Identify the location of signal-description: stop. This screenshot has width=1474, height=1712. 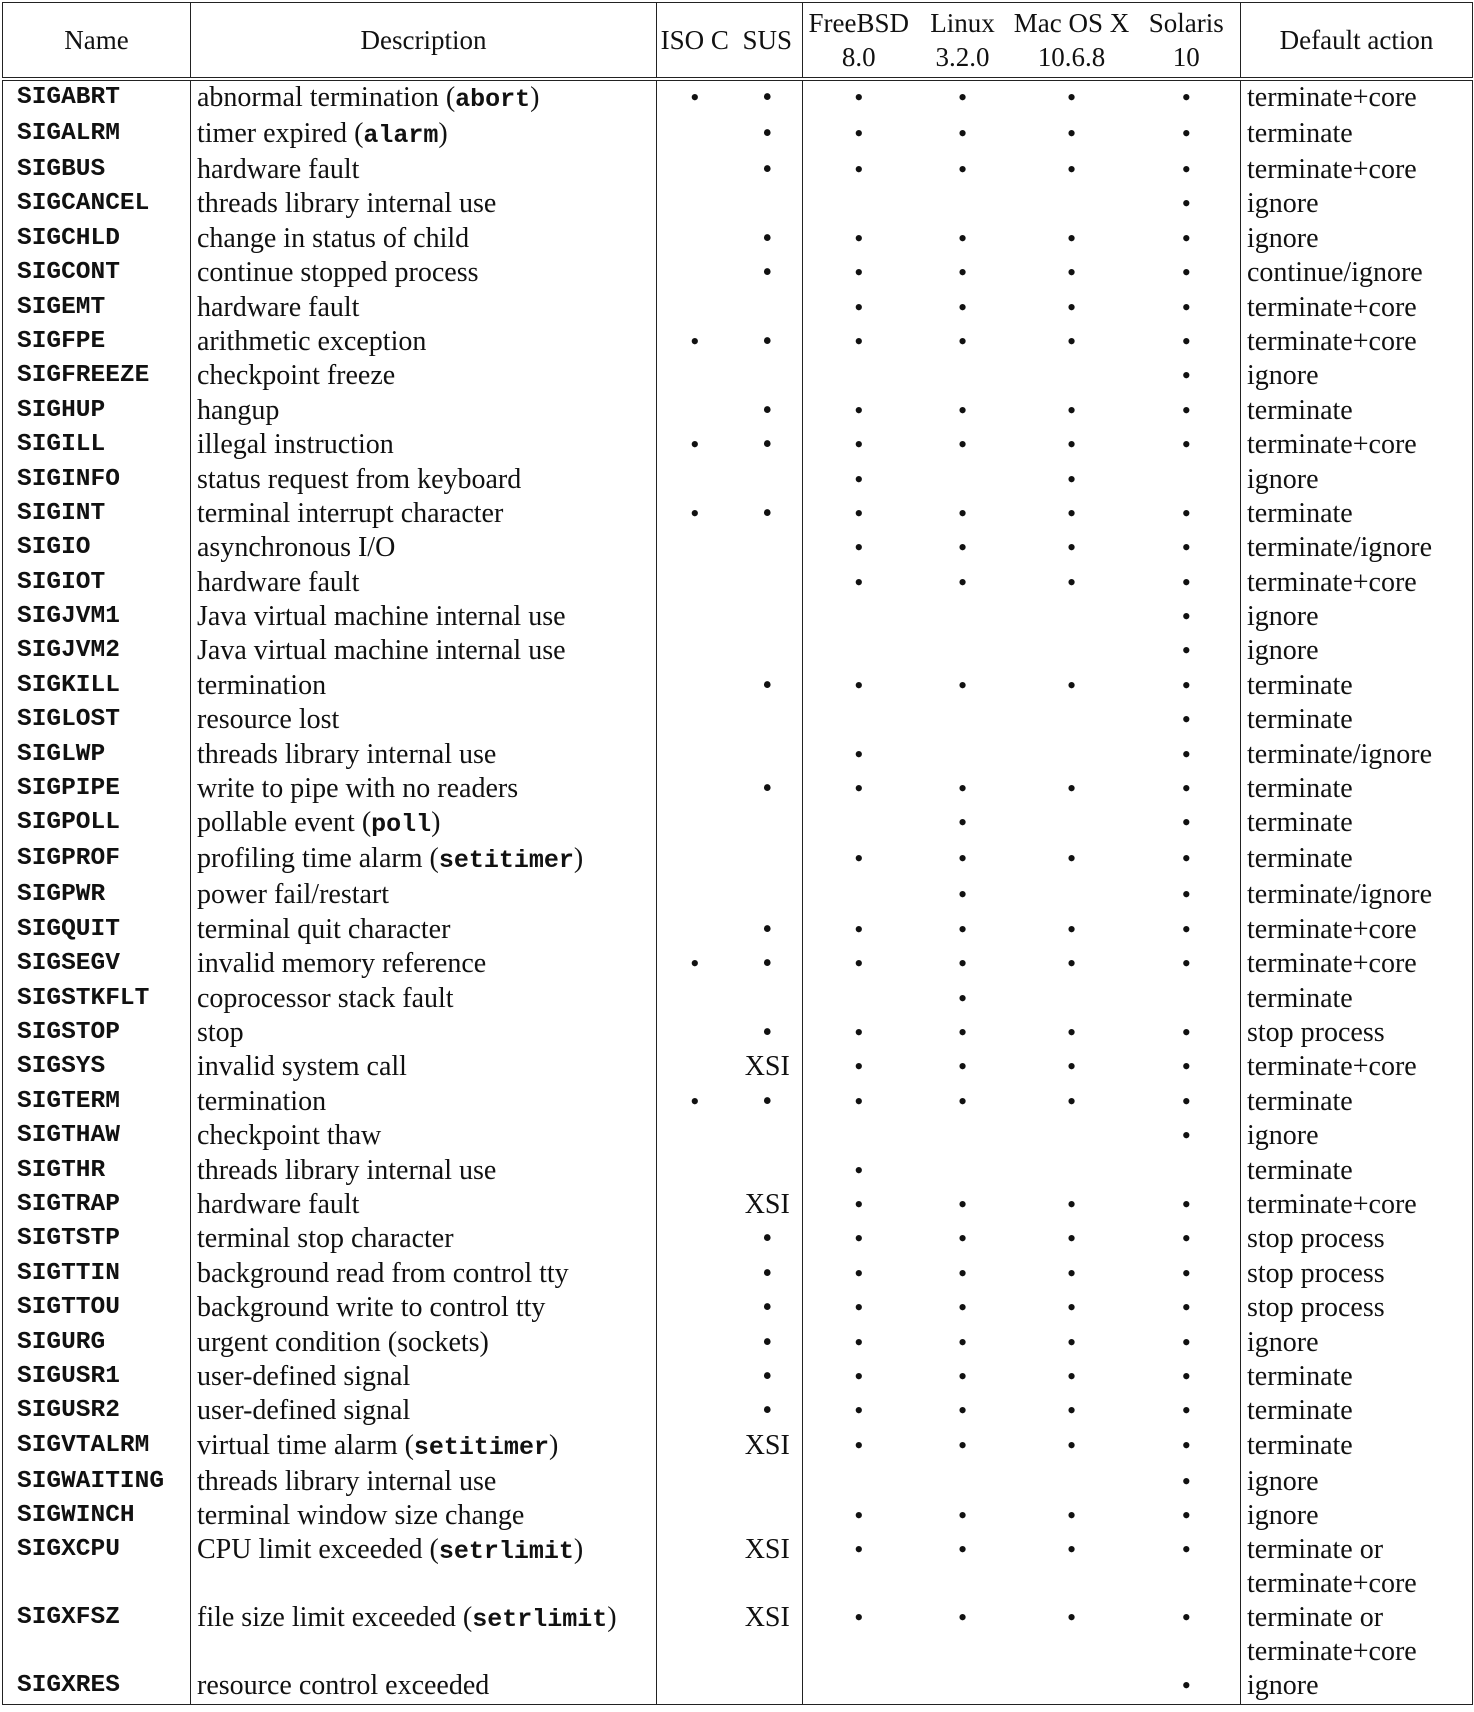
(423, 1033).